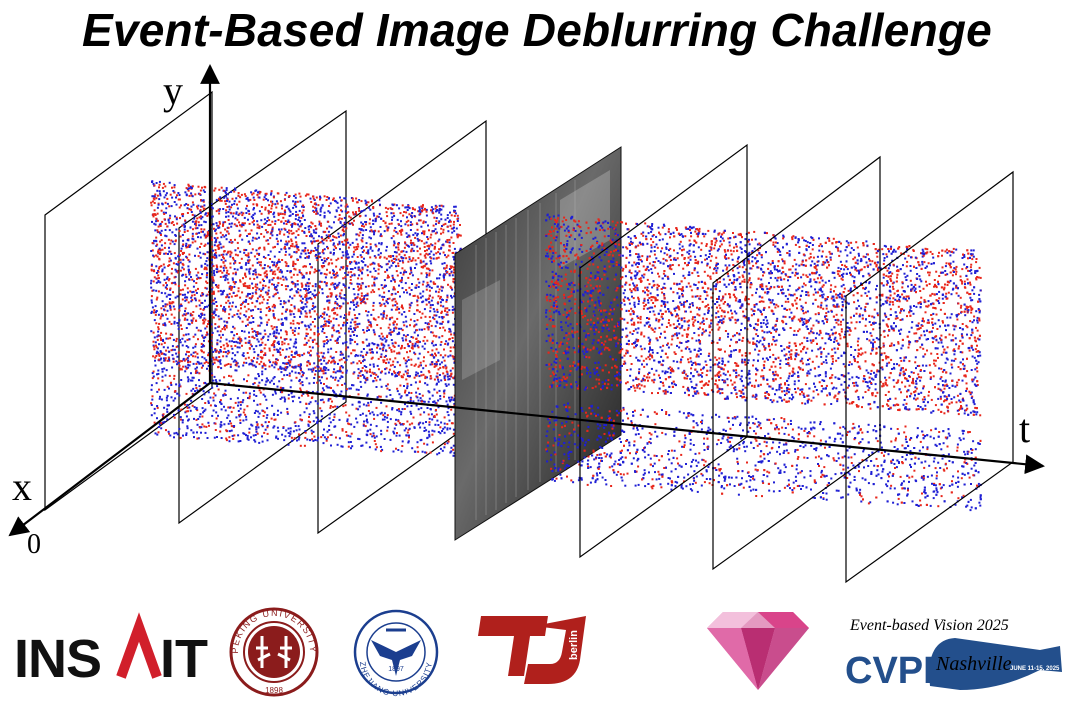 Image resolution: width=1074 pixels, height=710 pixels. What do you see at coordinates (274, 690) in the screenshot?
I see `peking-year: 1898` at bounding box center [274, 690].